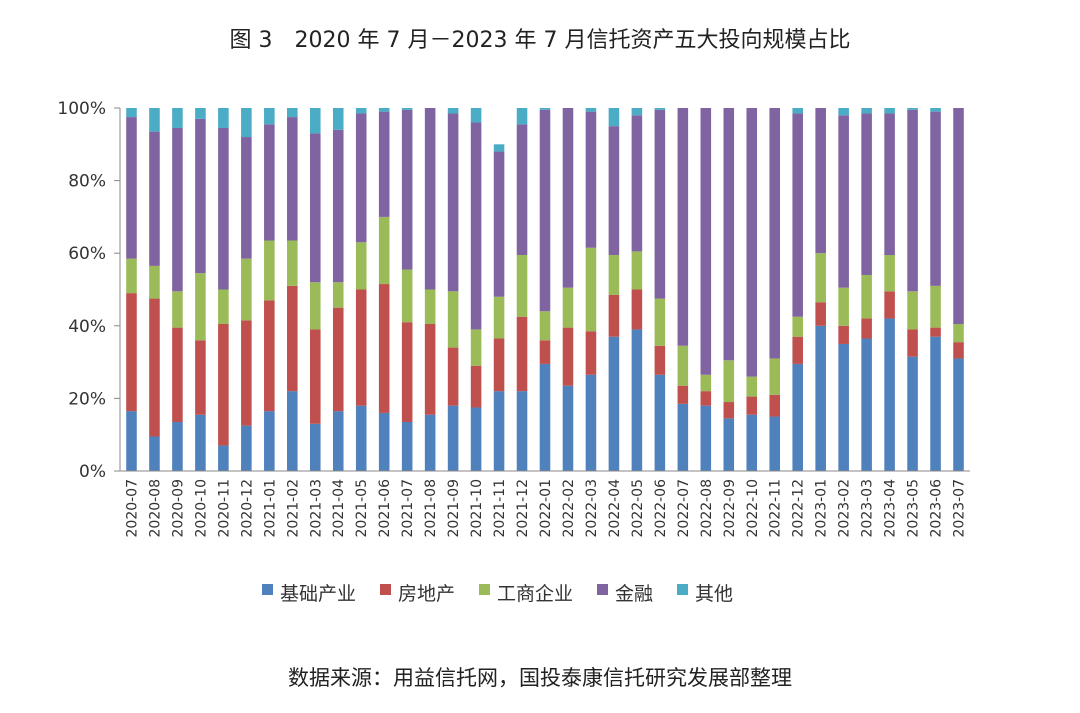  What do you see at coordinates (270, 508) in the screenshot?
I see `x-tick-label: 2021-01` at bounding box center [270, 508].